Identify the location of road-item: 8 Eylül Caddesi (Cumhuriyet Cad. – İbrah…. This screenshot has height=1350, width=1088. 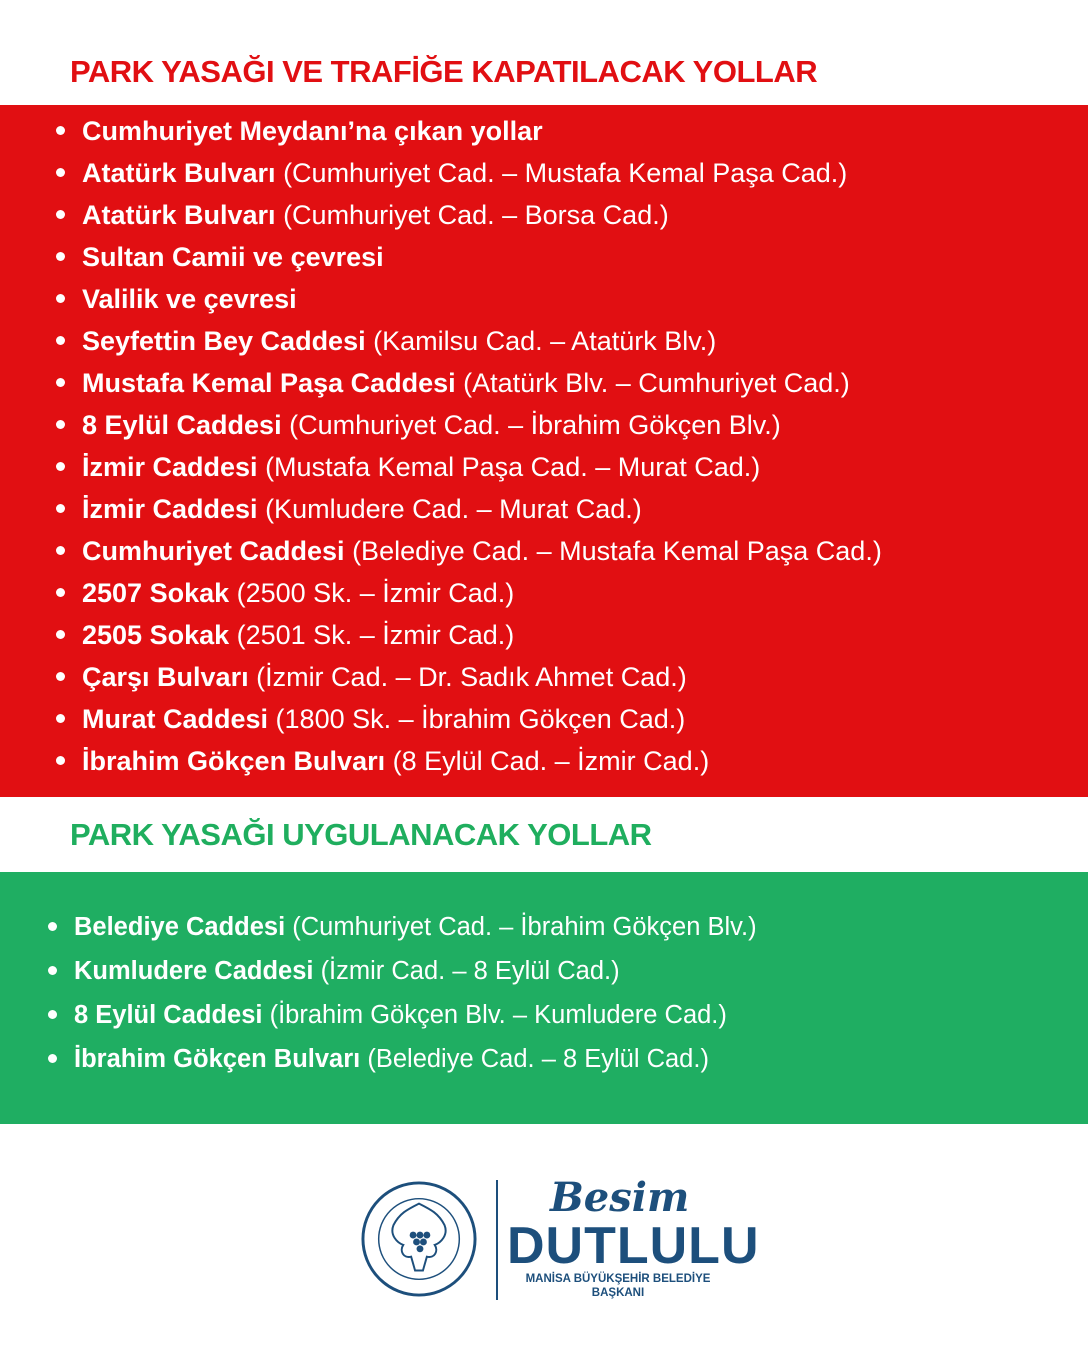
(469, 430).